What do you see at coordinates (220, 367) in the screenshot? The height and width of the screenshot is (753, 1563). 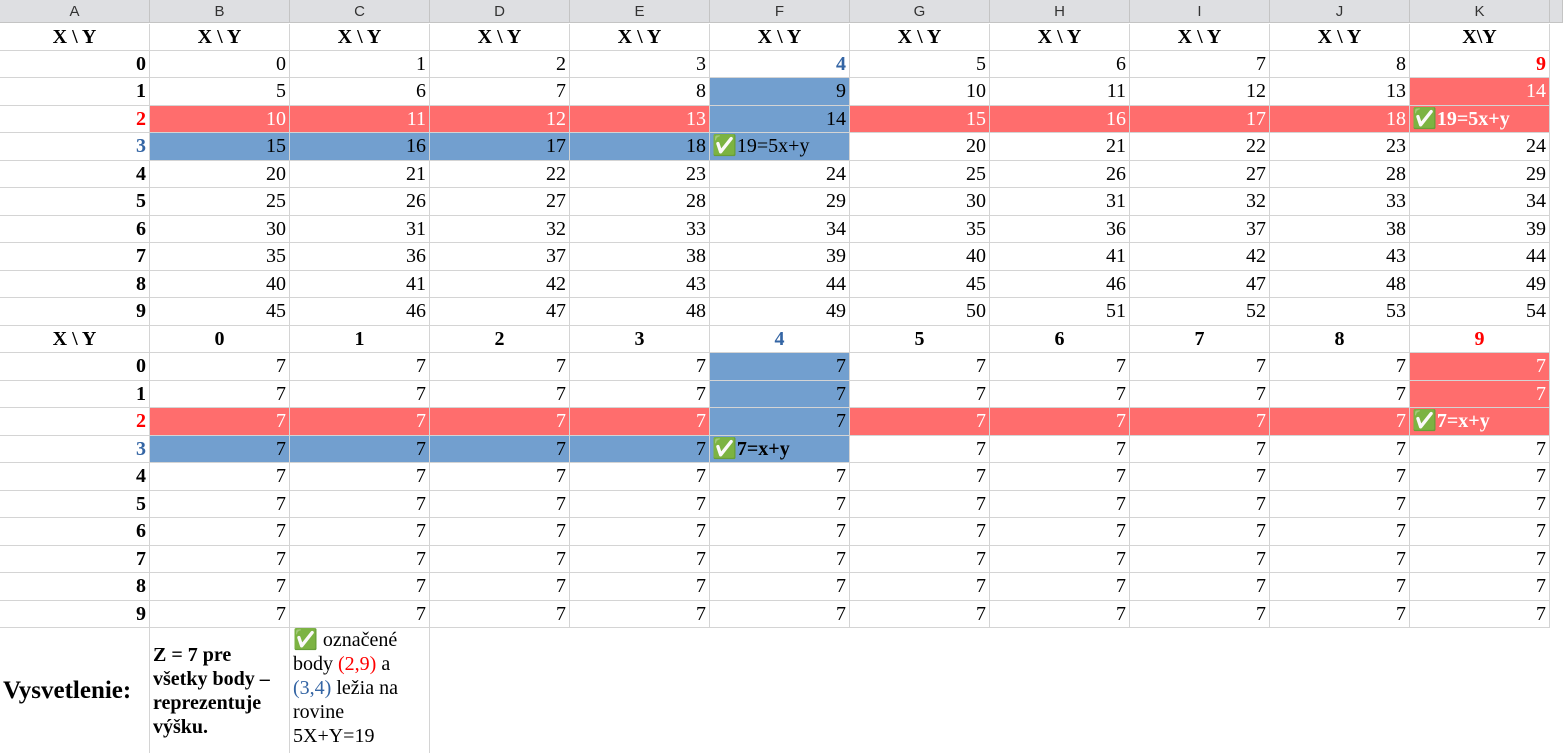 I see `cell-B13: 7` at bounding box center [220, 367].